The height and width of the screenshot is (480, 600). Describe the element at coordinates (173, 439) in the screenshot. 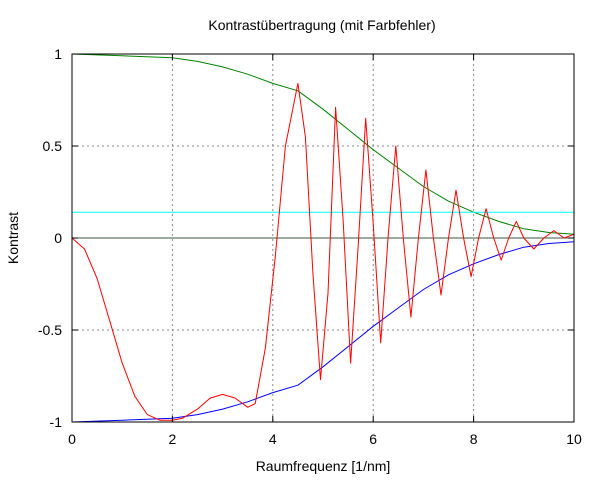

I see `x-tick-label: 2` at that location.